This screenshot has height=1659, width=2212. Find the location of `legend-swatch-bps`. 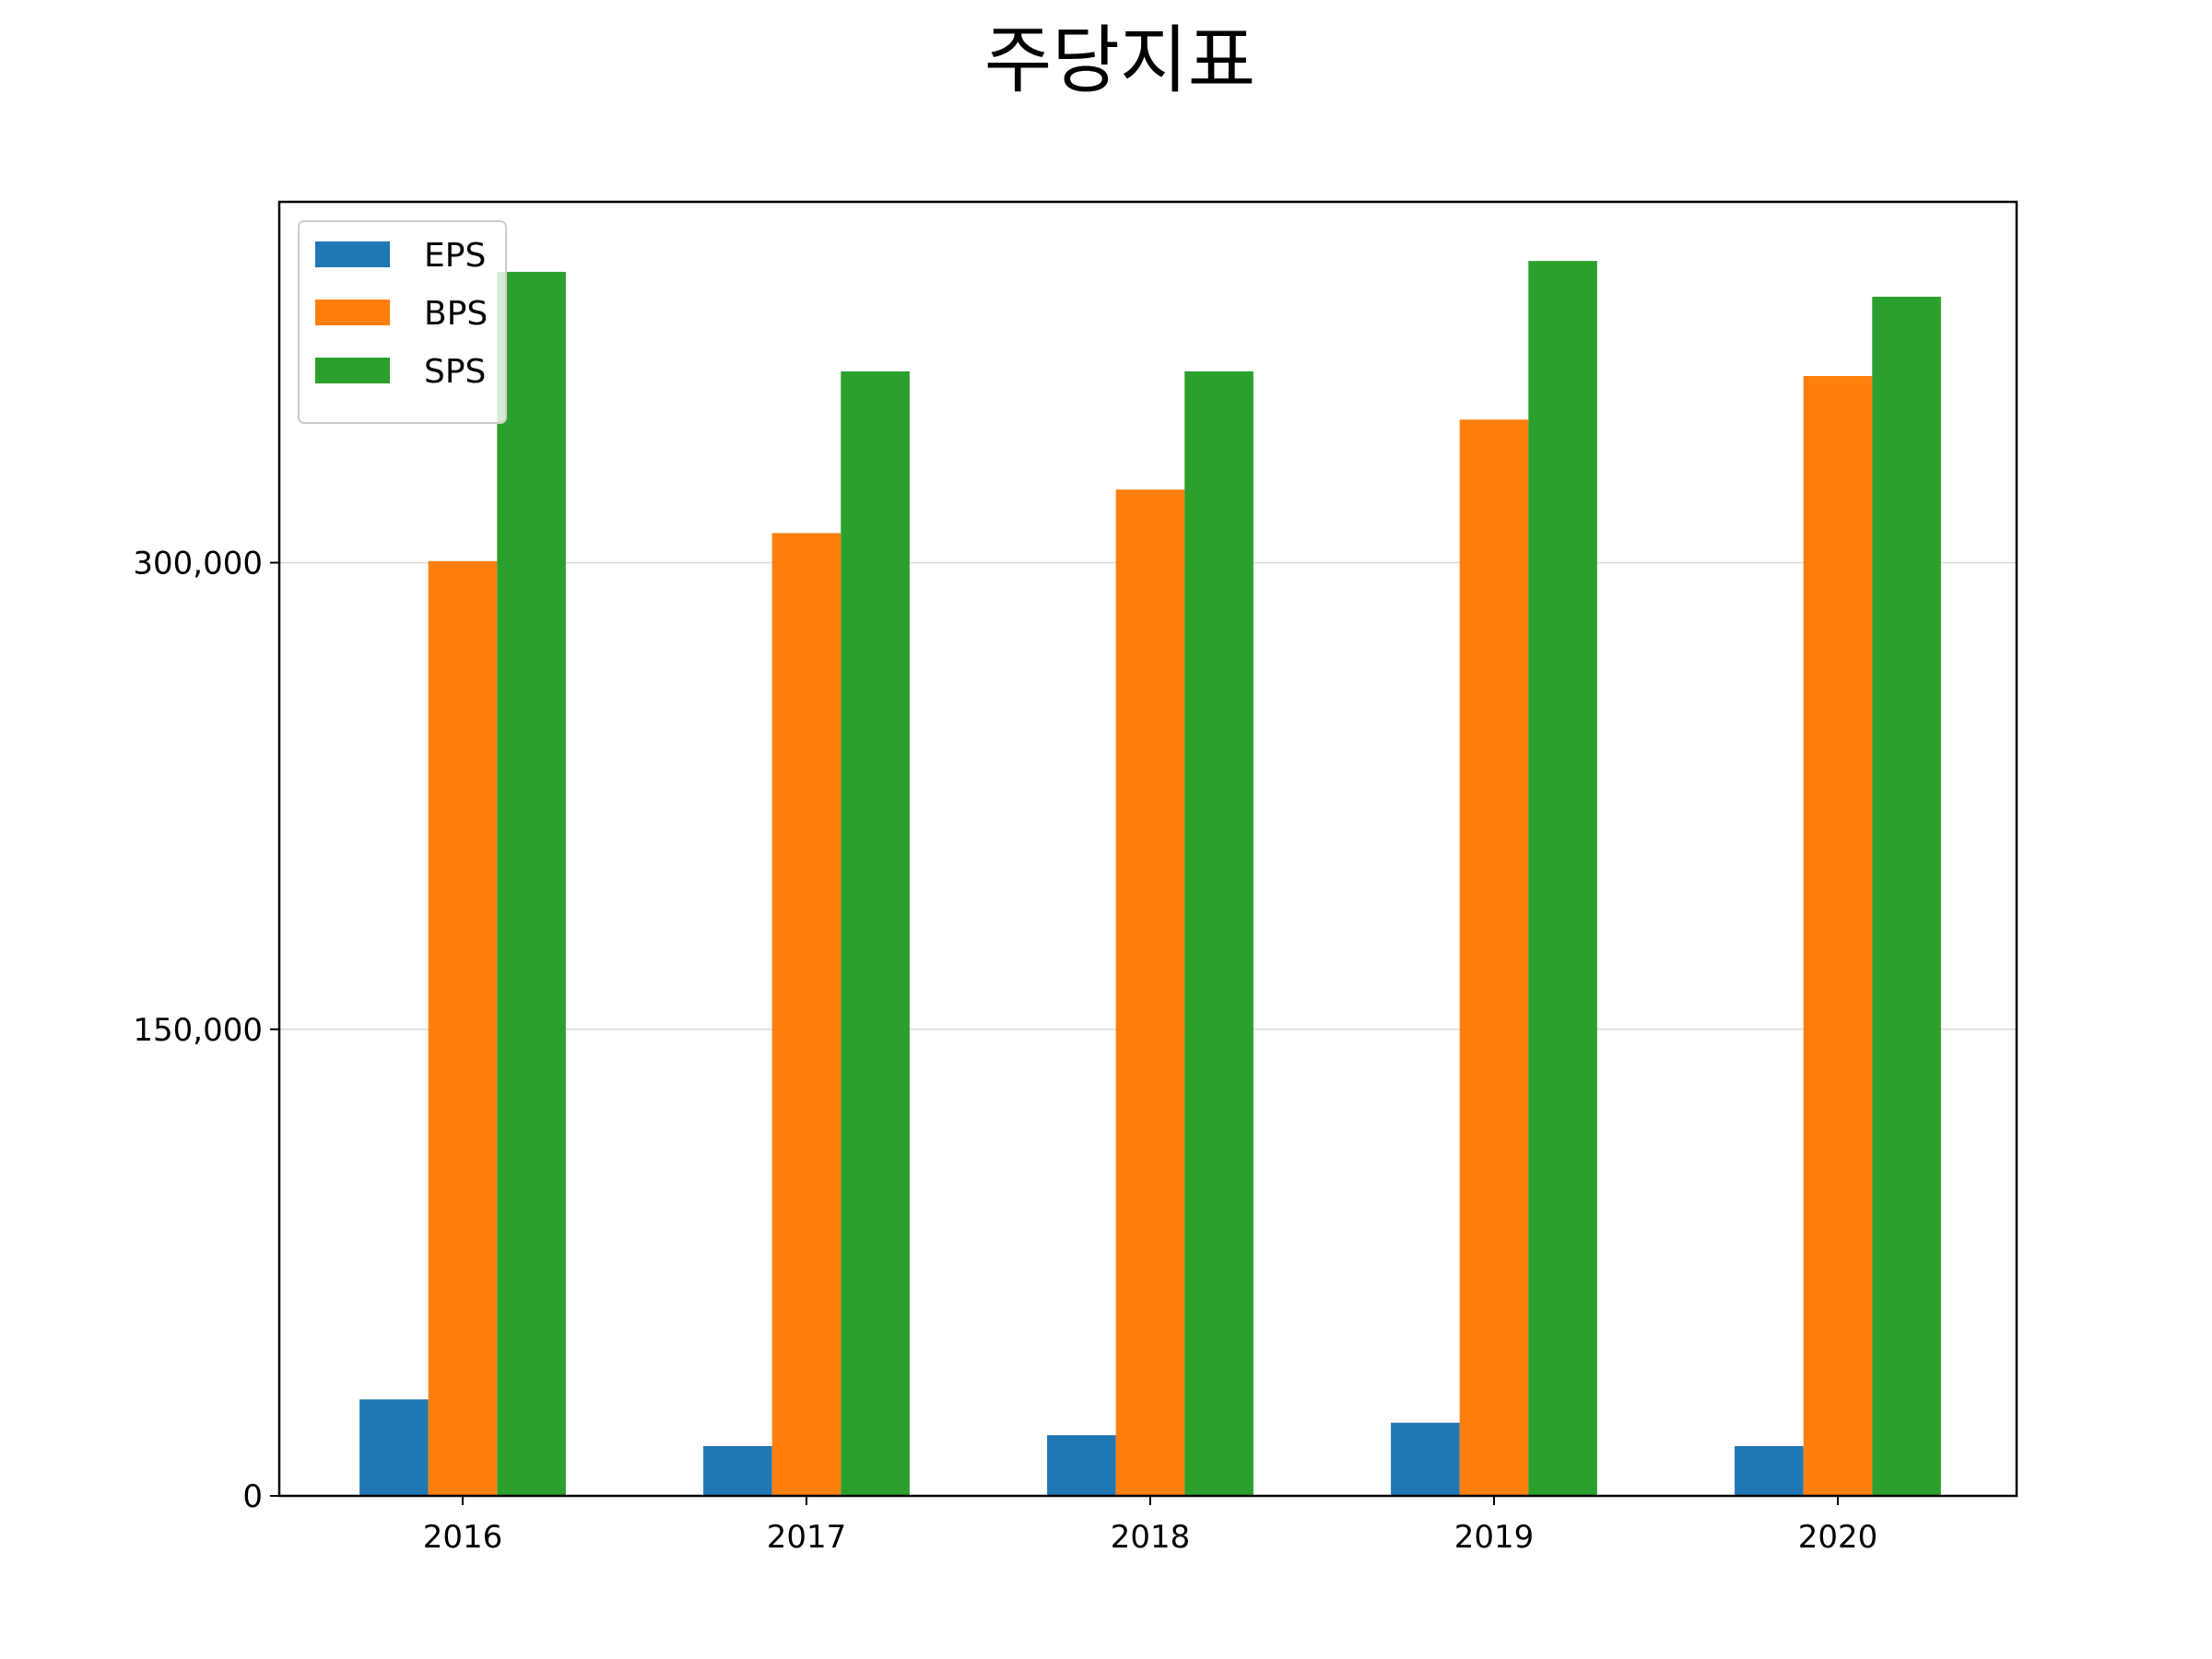

legend-swatch-bps is located at coordinates (352, 312).